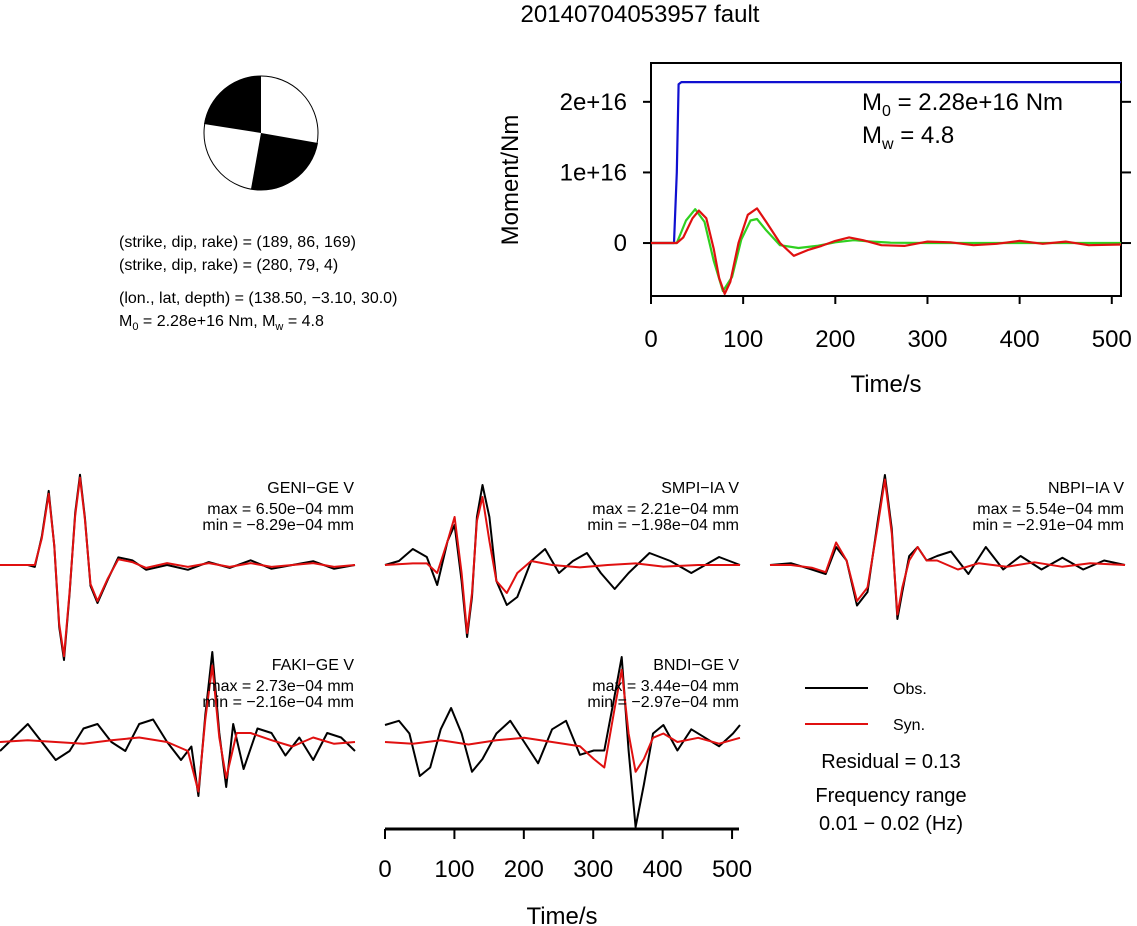 This screenshot has height=926, width=1137. Describe the element at coordinates (278, 702) in the screenshot. I see `station-min-faki: min = −2.16e−04 mm` at that location.